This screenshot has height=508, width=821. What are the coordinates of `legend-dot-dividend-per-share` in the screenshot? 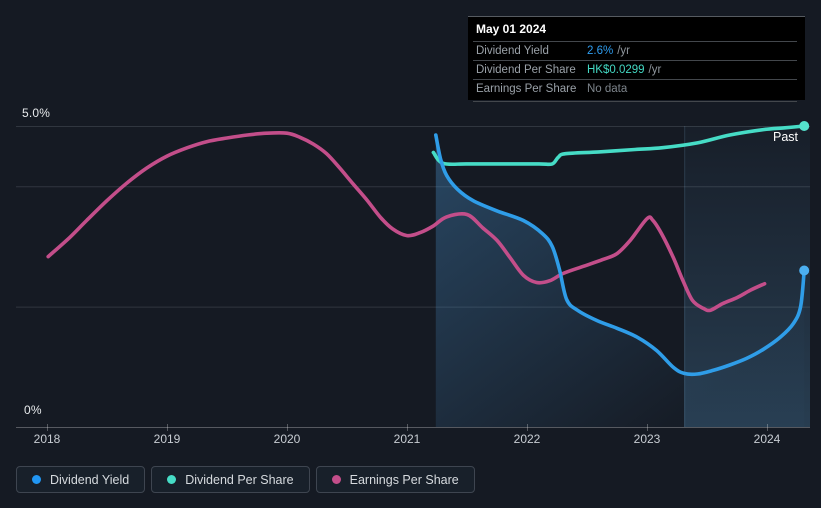 It's located at (172, 479).